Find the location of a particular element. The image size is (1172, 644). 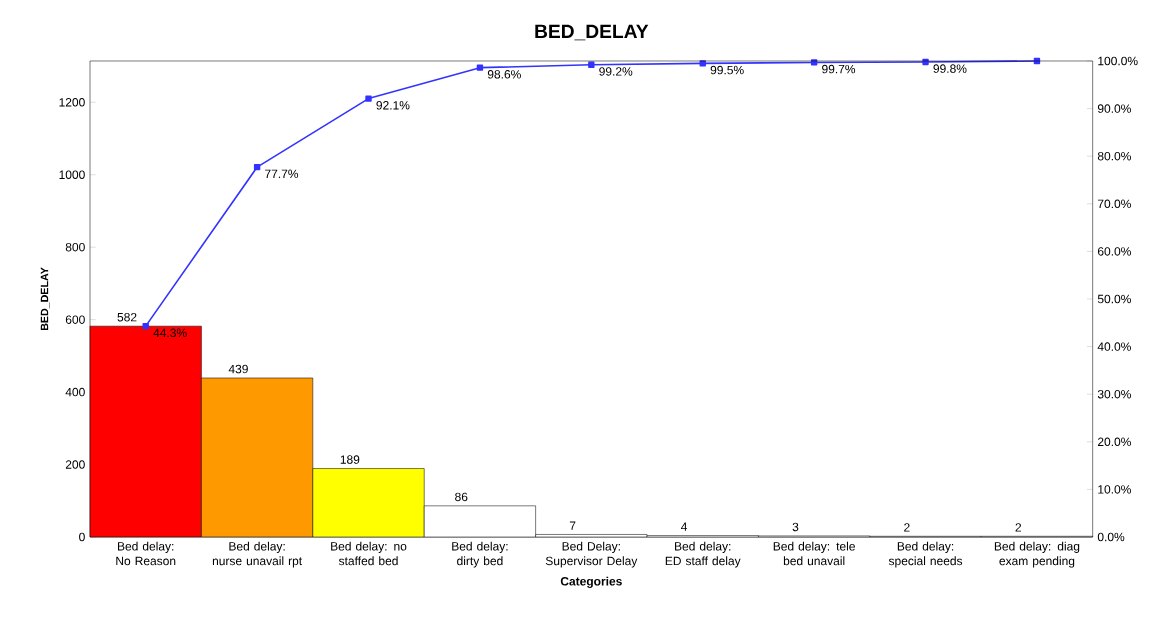

y2-tick-label: 30.0% is located at coordinates (1114, 394).